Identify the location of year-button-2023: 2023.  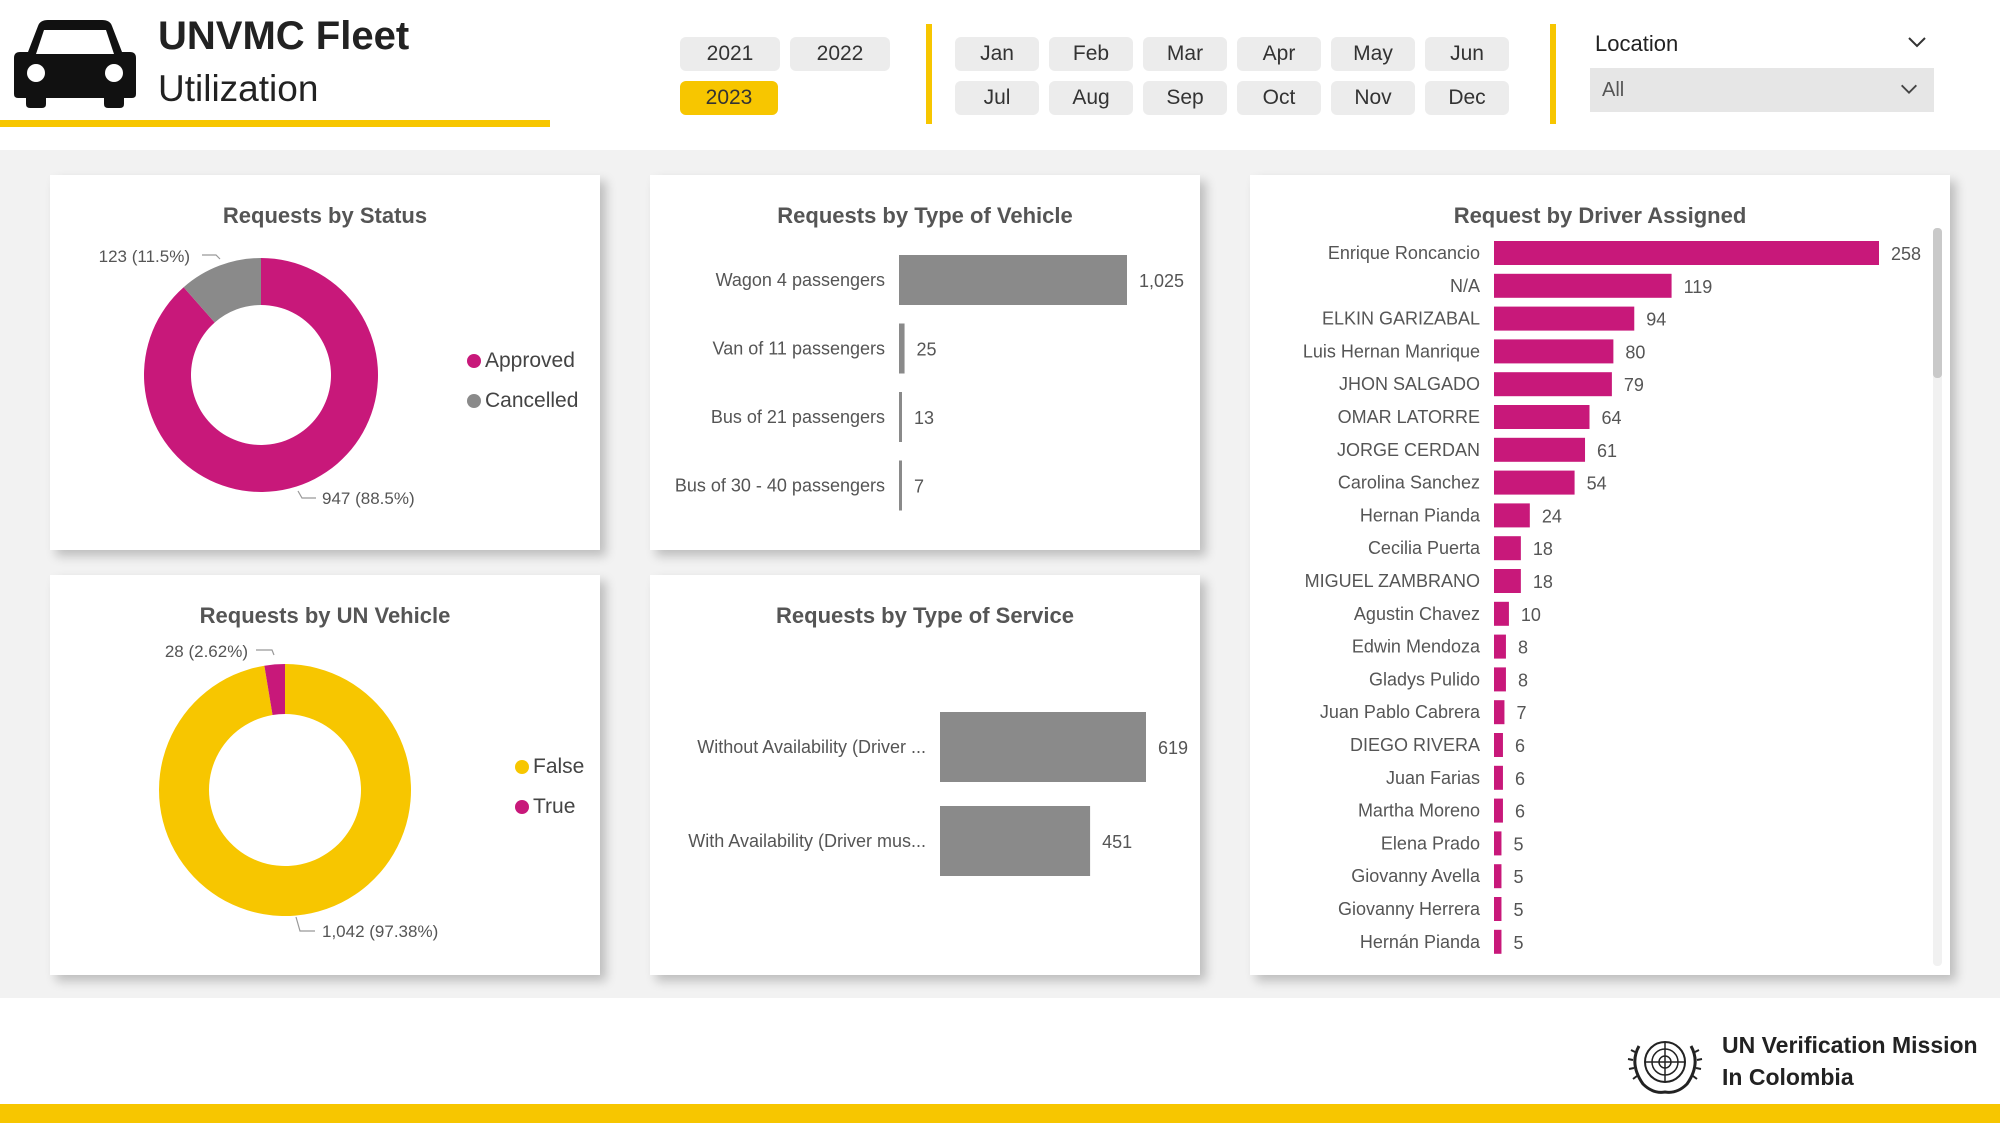
(729, 98).